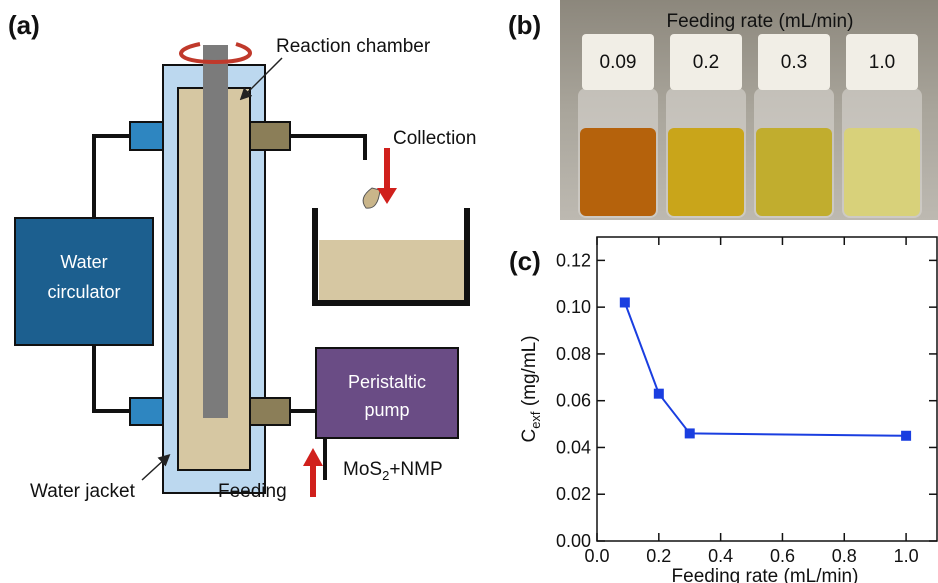 The width and height of the screenshot is (938, 583). I want to click on y-tick-label: 0.06, so click(573, 401).